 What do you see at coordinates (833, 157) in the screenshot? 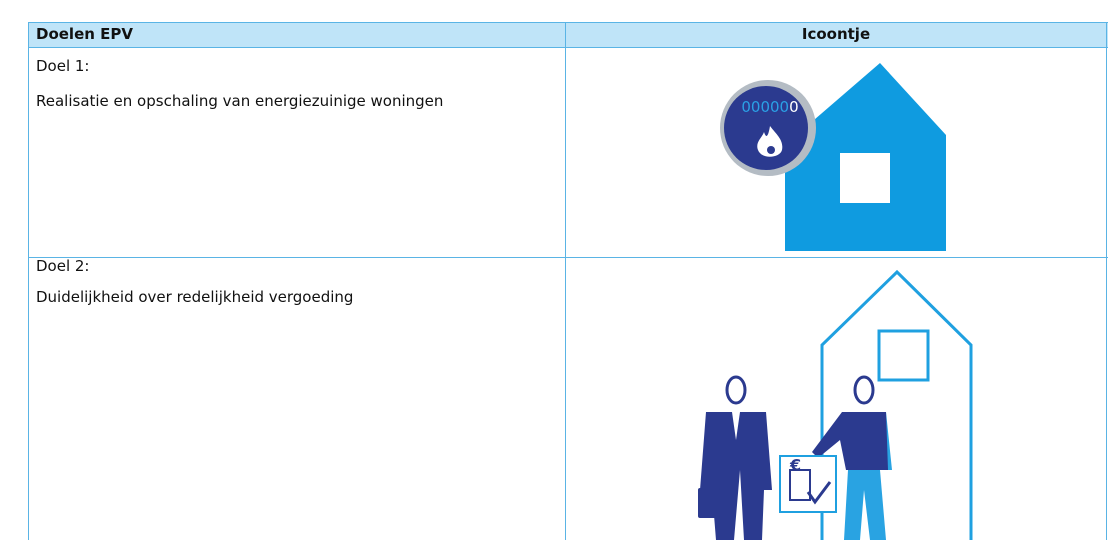
I see `house-icon: 000000` at bounding box center [833, 157].